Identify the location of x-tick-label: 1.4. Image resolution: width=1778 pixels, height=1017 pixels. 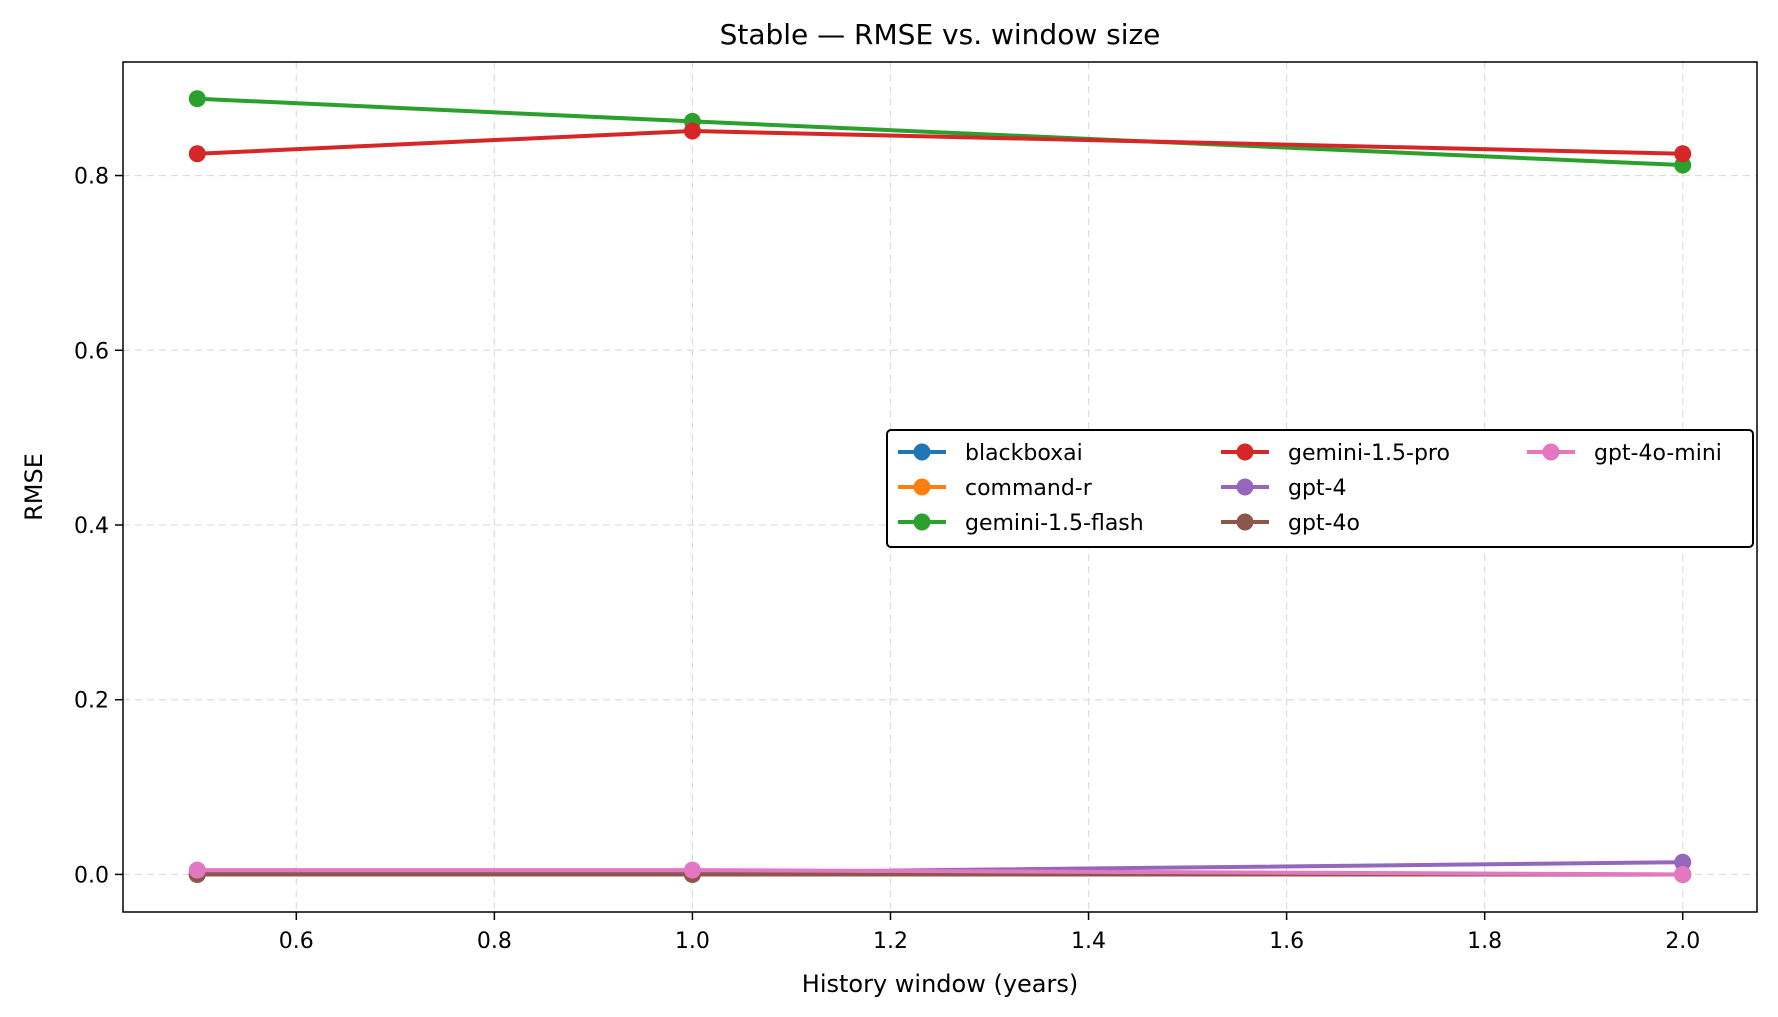
(1088, 941).